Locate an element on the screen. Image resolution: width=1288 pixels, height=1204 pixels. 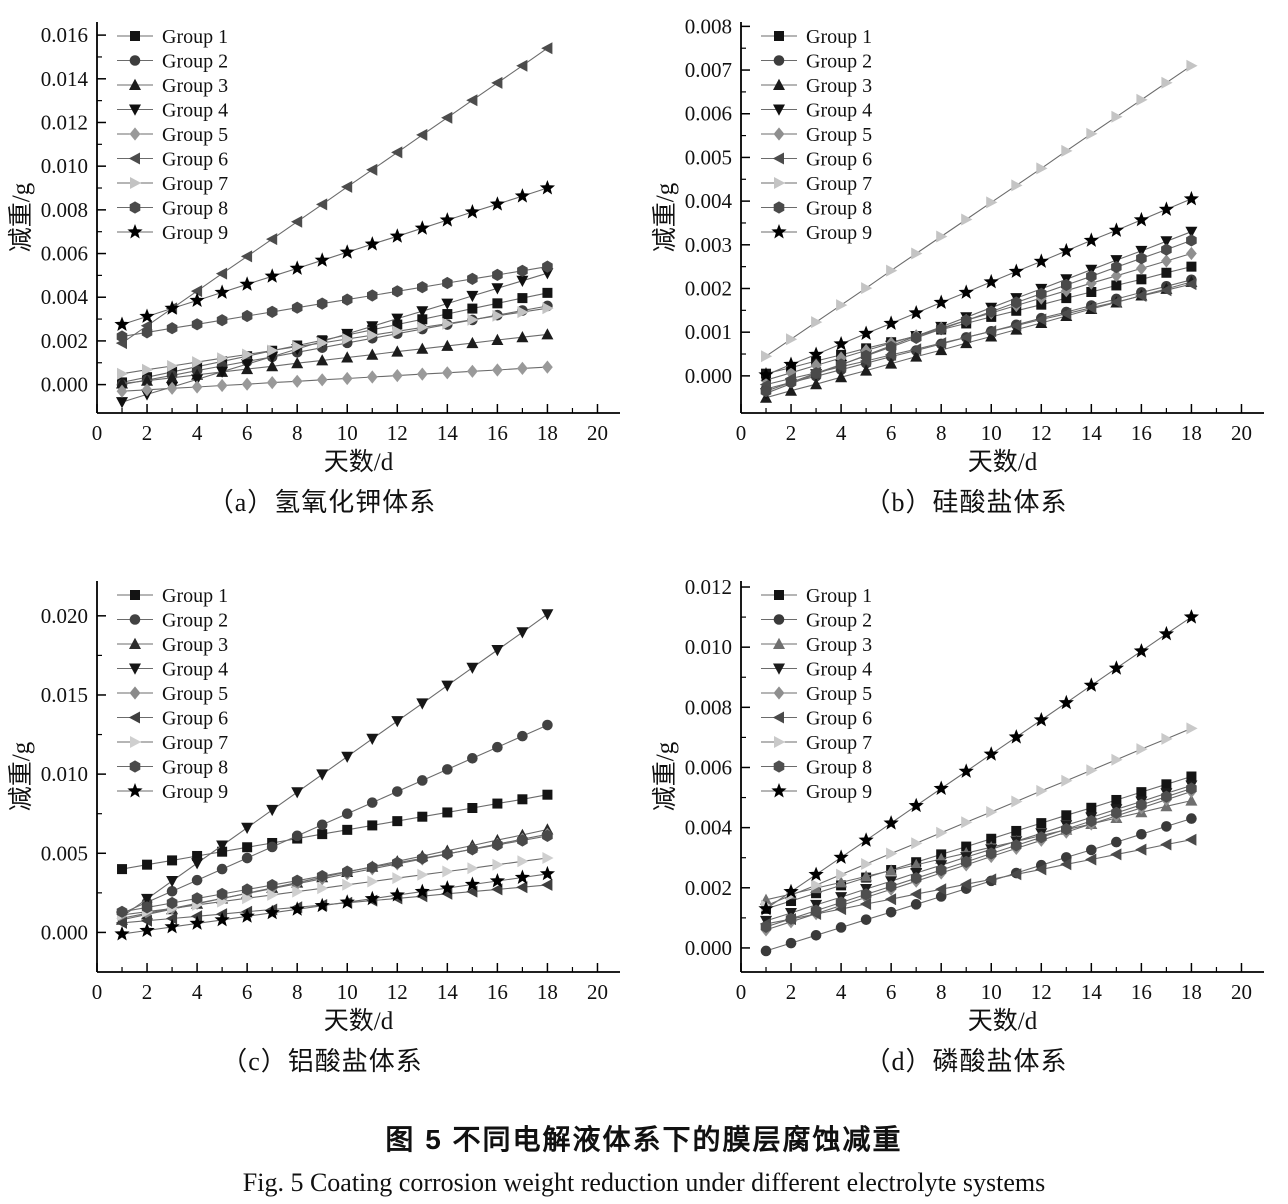
svg-text: 0.003 is located at coordinates (708, 245).